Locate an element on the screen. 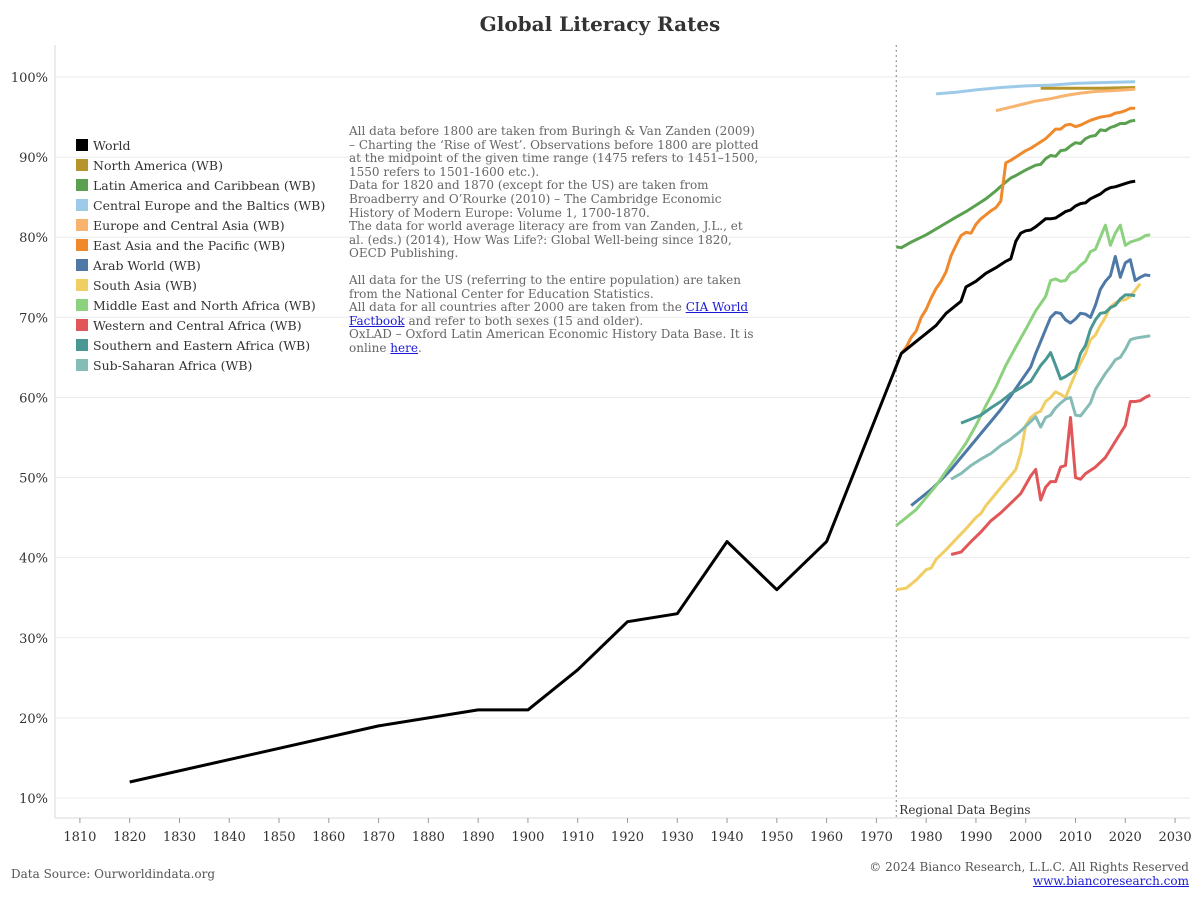 This screenshot has width=1200, height=900. y-tick-label: 80% is located at coordinates (33, 238).